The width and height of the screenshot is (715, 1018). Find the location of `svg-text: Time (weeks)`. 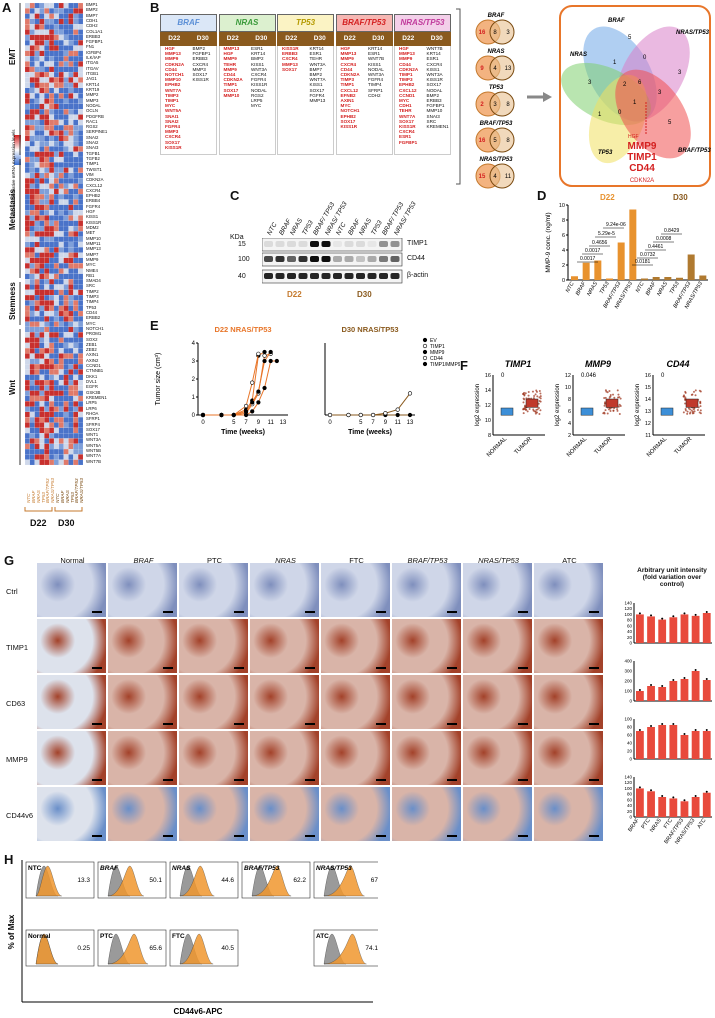

svg-text: Time (weeks) is located at coordinates (243, 432).